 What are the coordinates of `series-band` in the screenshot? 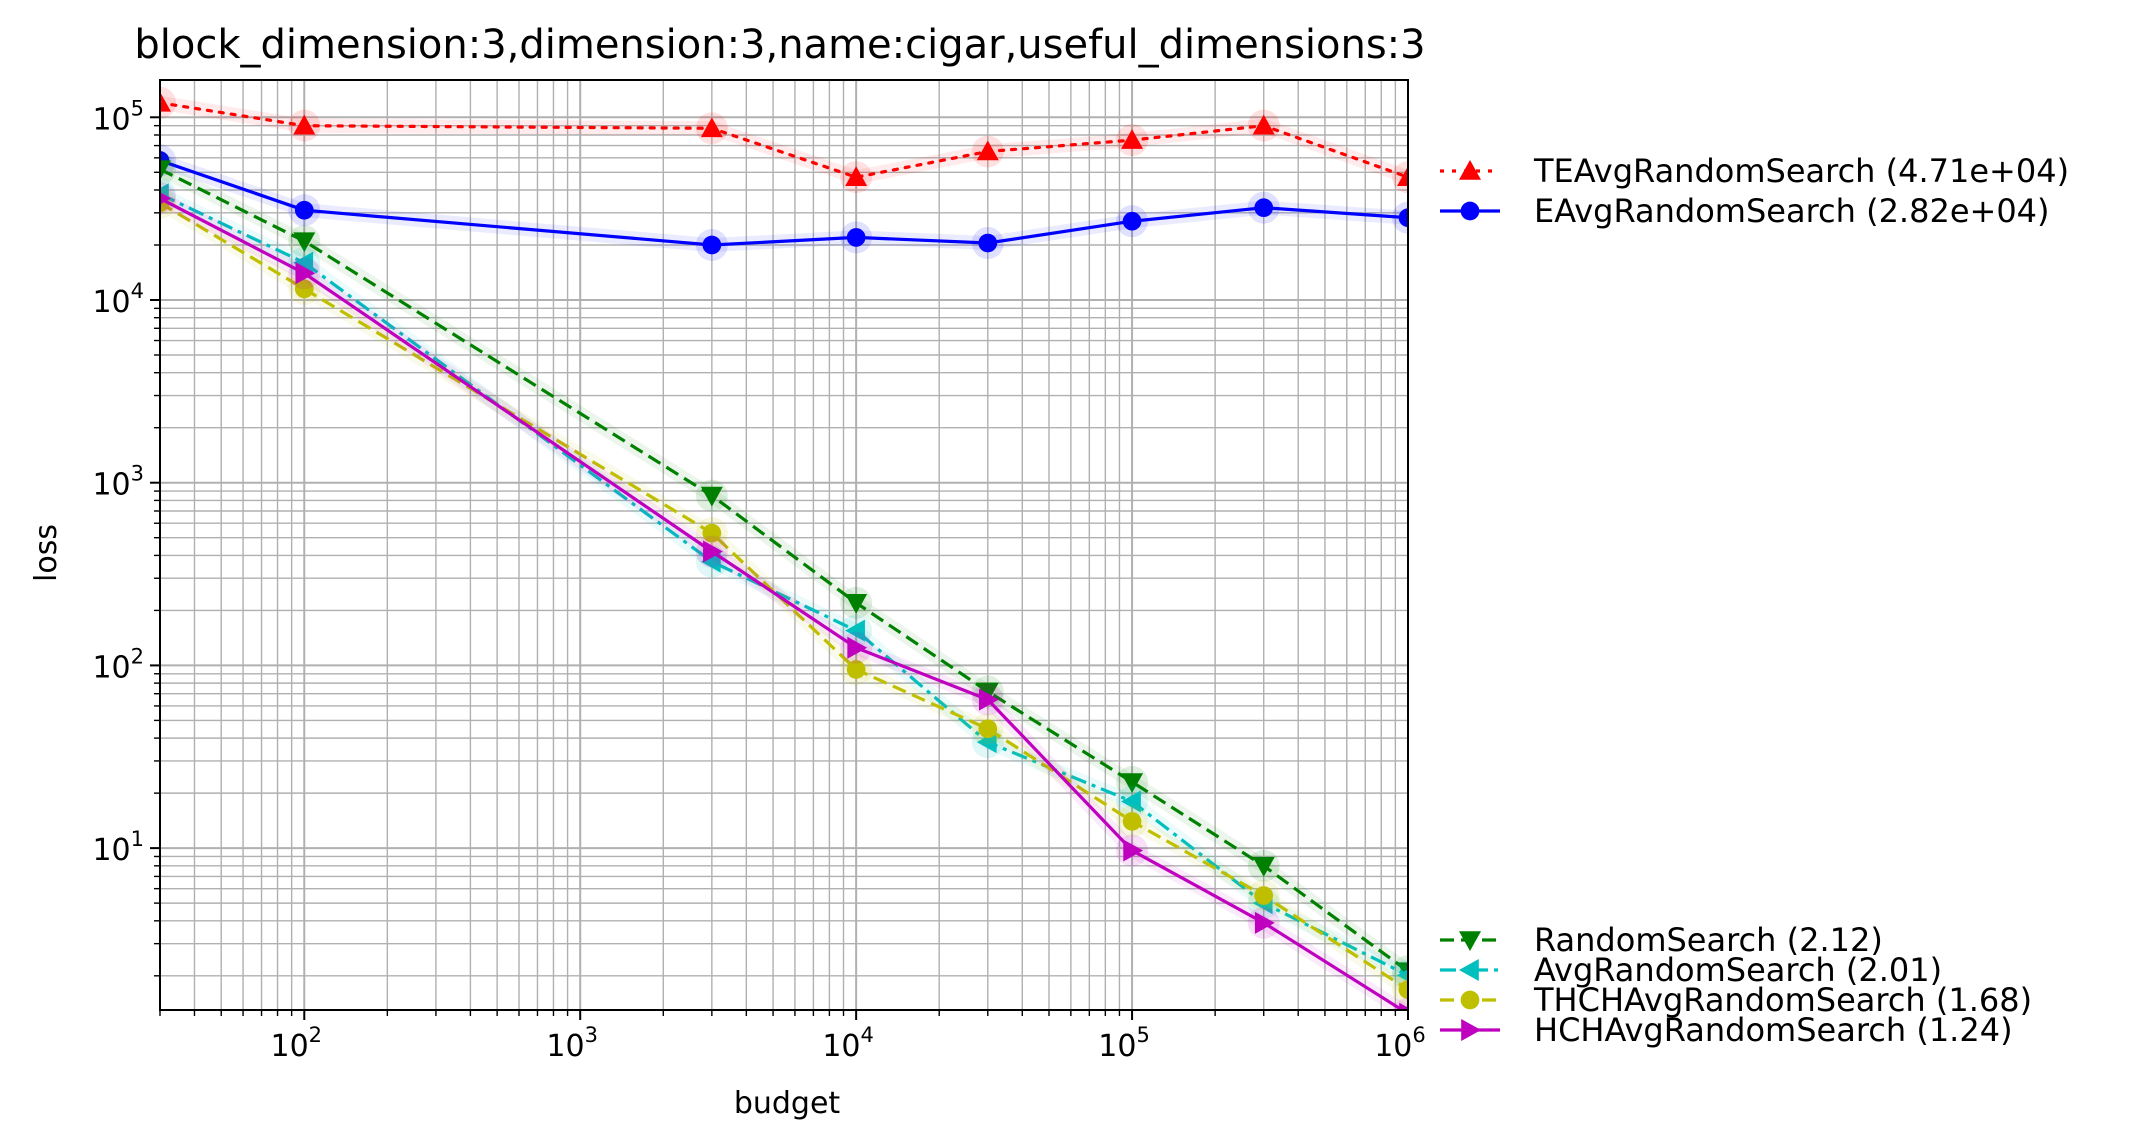 It's located at (784, 202).